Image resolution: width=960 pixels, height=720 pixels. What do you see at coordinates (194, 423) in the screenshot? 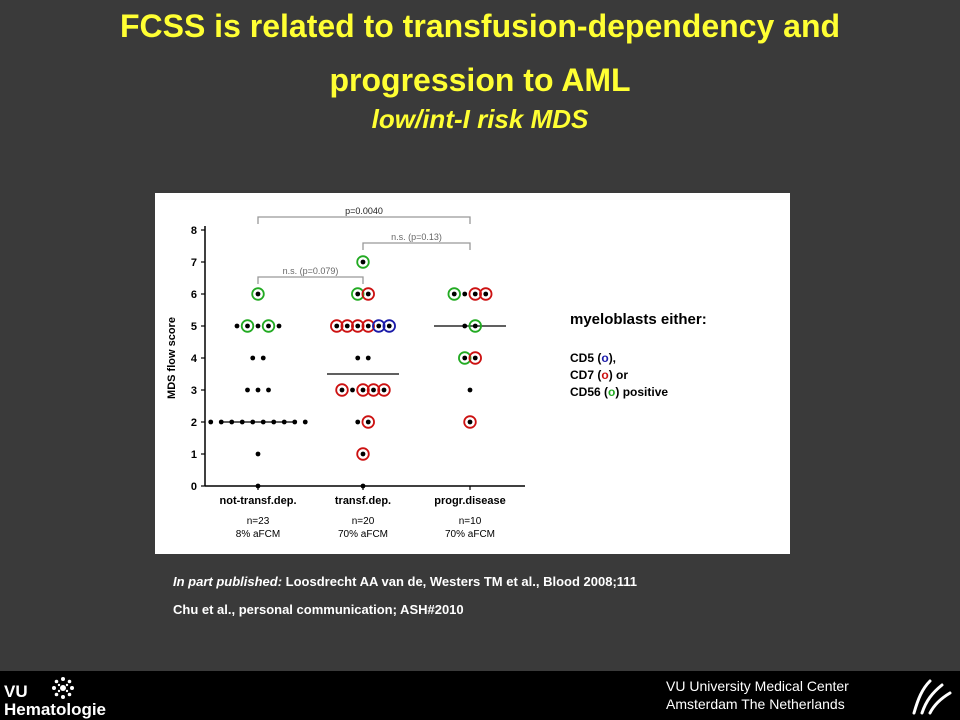
I see `y-tick-label: 2` at bounding box center [194, 423].